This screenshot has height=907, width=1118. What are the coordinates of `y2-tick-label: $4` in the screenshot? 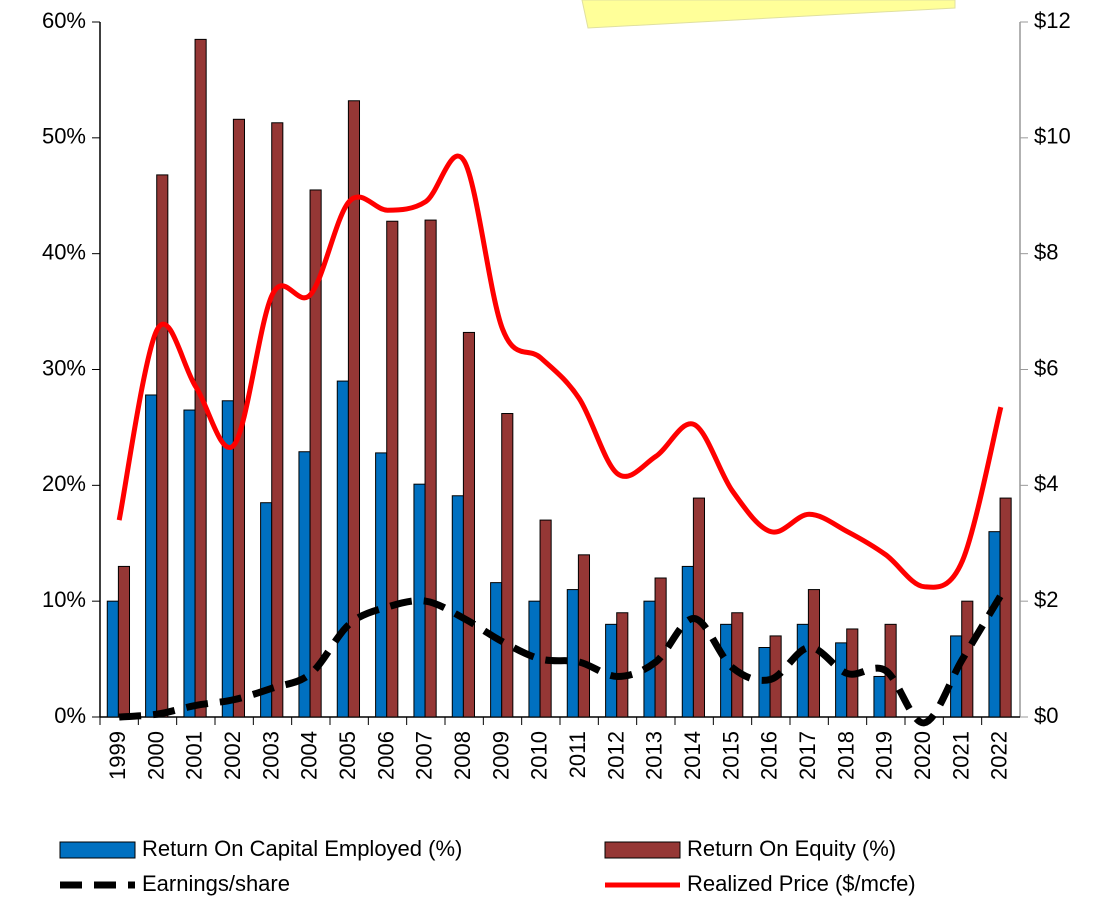 It's located at (1046, 483).